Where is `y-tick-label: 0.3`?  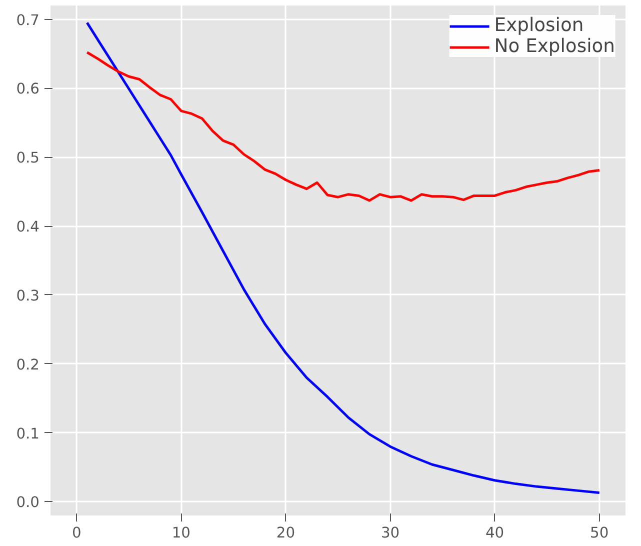
y-tick-label: 0.3 is located at coordinates (28, 295).